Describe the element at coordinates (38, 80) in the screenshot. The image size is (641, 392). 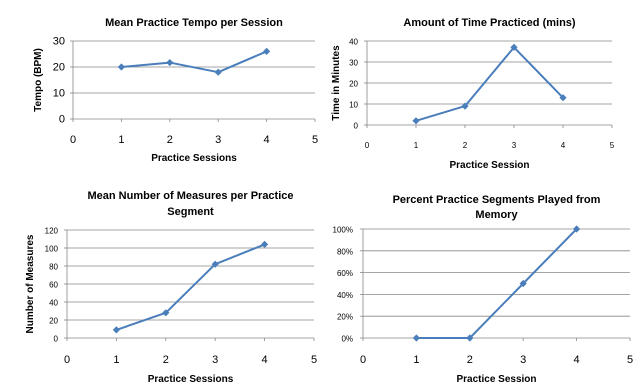
I see `y-axis-label: Tempo (BPM)` at that location.